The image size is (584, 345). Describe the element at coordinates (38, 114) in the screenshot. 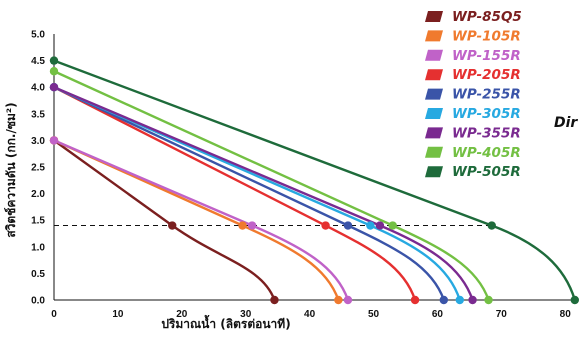

I see `y-tick-label: 3.5` at that location.